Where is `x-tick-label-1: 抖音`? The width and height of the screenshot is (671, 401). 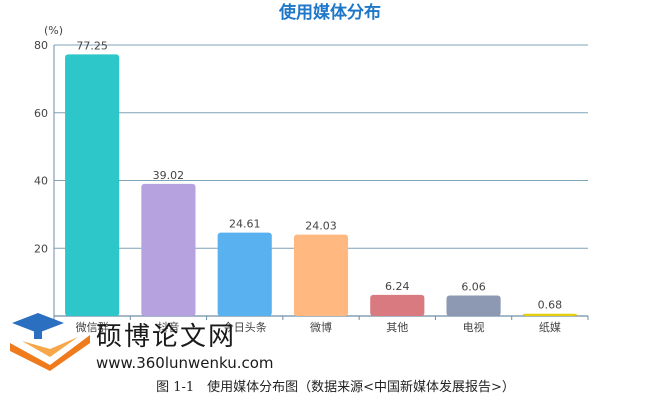
x-tick-label-1: 抖音 is located at coordinates (168, 327).